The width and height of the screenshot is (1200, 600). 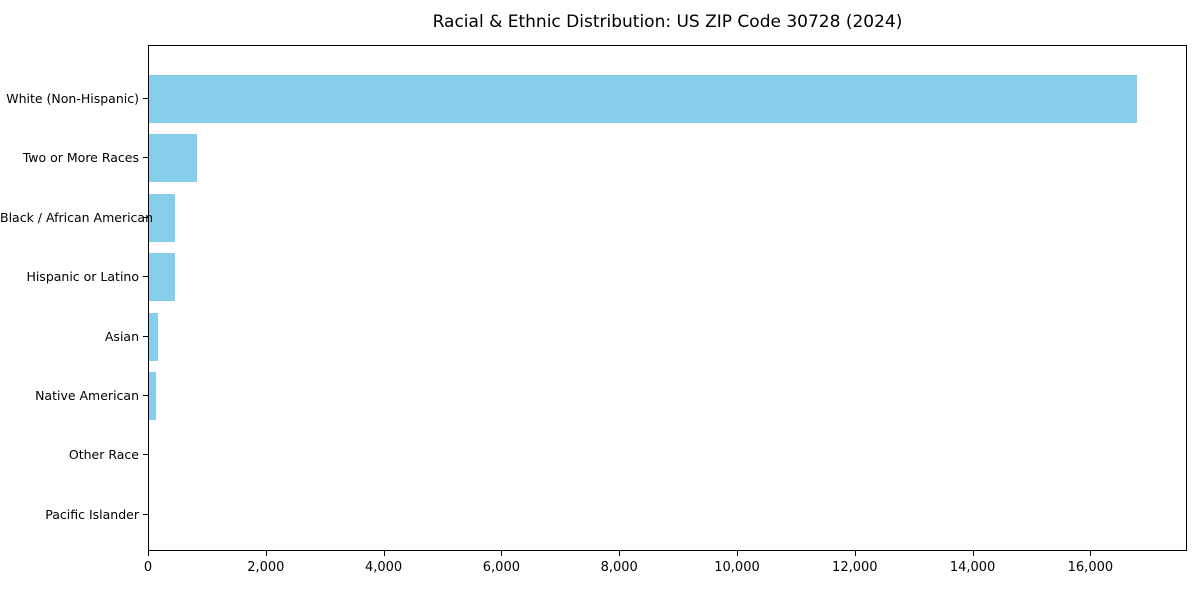 What do you see at coordinates (77, 217) in the screenshot?
I see `y-tick-label: Black / African American` at bounding box center [77, 217].